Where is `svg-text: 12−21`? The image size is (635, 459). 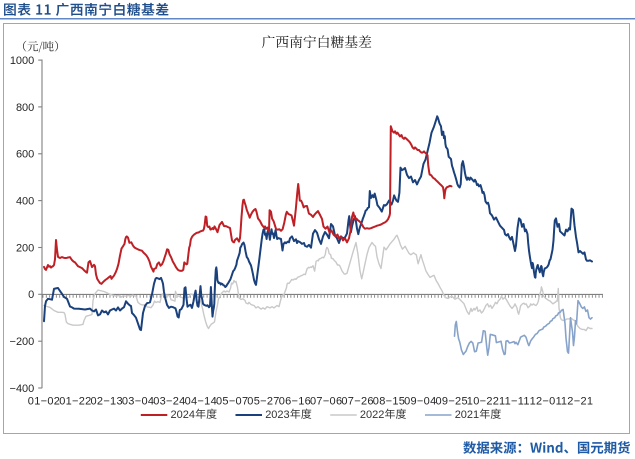
svg-text: 12−21 is located at coordinates (577, 401).